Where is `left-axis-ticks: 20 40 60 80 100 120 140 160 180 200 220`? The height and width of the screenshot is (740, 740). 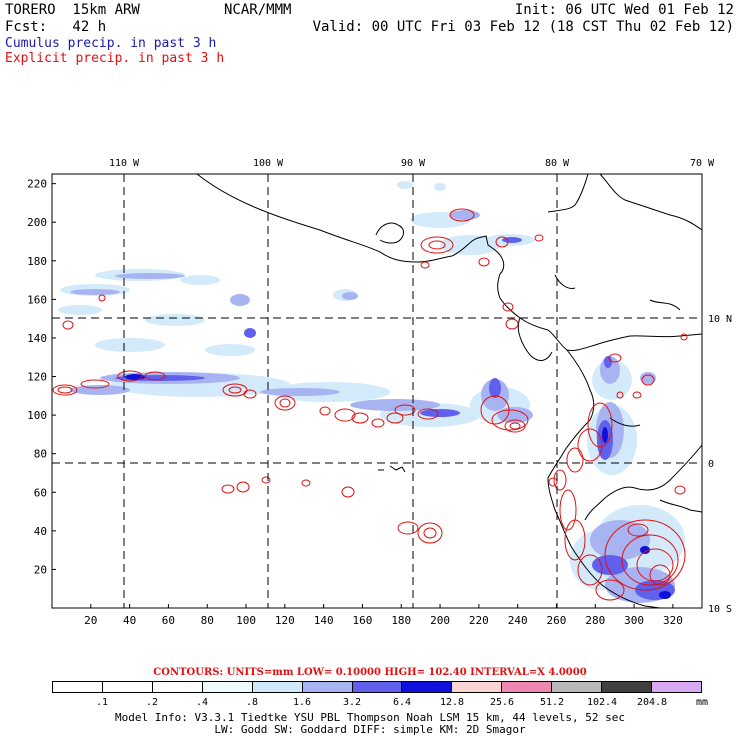
left-axis-ticks: 20 40 60 80 100 120 140 160 180 200 220 is located at coordinates (41, 377).